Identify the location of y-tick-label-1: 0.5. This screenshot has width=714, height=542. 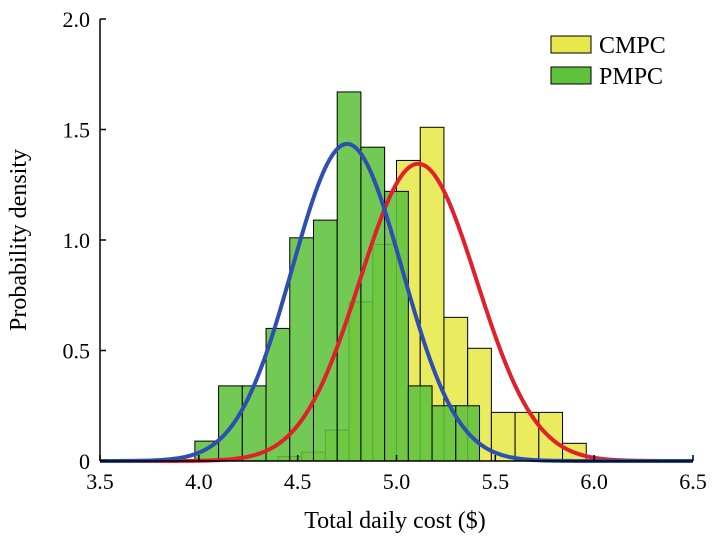
(77, 351).